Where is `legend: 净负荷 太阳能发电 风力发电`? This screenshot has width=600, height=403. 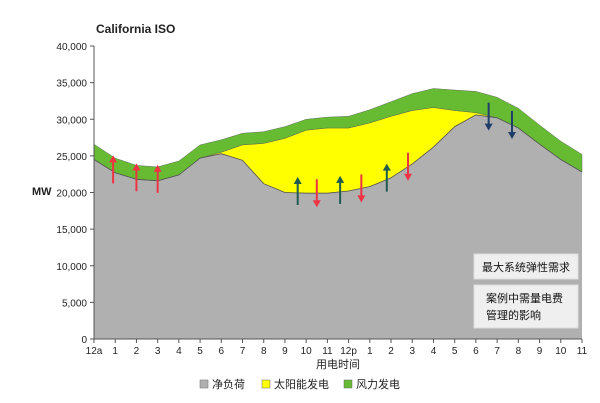
legend: 净负荷 太阳能发电 风力发电 is located at coordinates (299, 384).